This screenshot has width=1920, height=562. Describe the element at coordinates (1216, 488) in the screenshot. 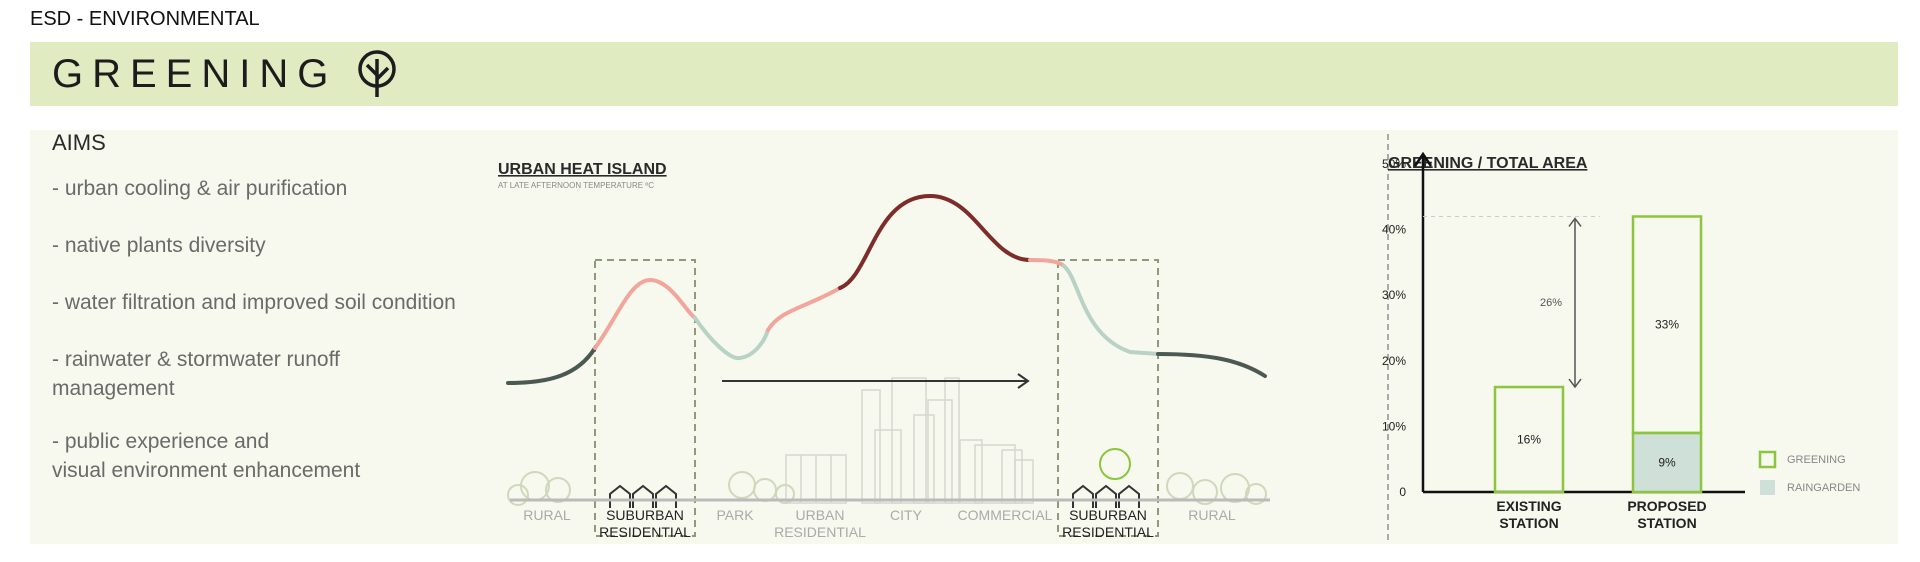

I see `rural-trees-right` at that location.